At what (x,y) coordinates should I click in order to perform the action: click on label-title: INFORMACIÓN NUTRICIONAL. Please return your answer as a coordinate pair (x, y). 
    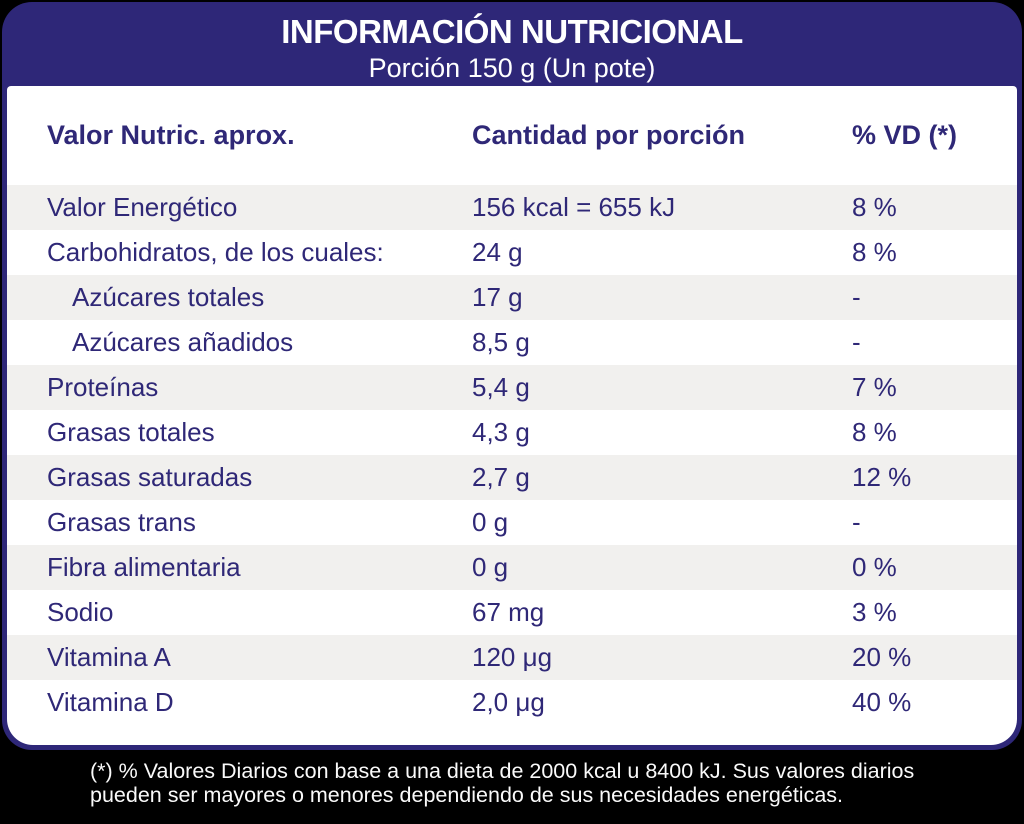
    Looking at the image, I should click on (512, 31).